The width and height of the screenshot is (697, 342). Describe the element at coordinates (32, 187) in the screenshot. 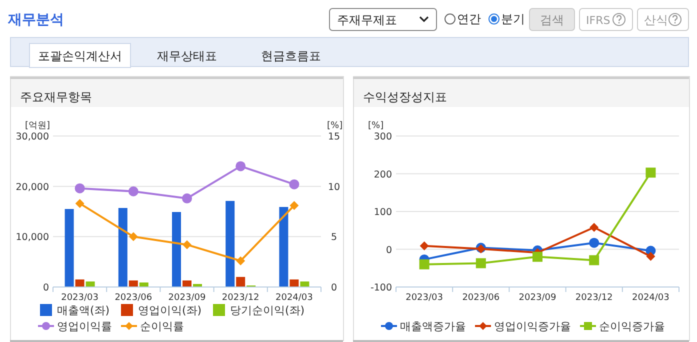

I see `y-tick-label: 20,000` at that location.